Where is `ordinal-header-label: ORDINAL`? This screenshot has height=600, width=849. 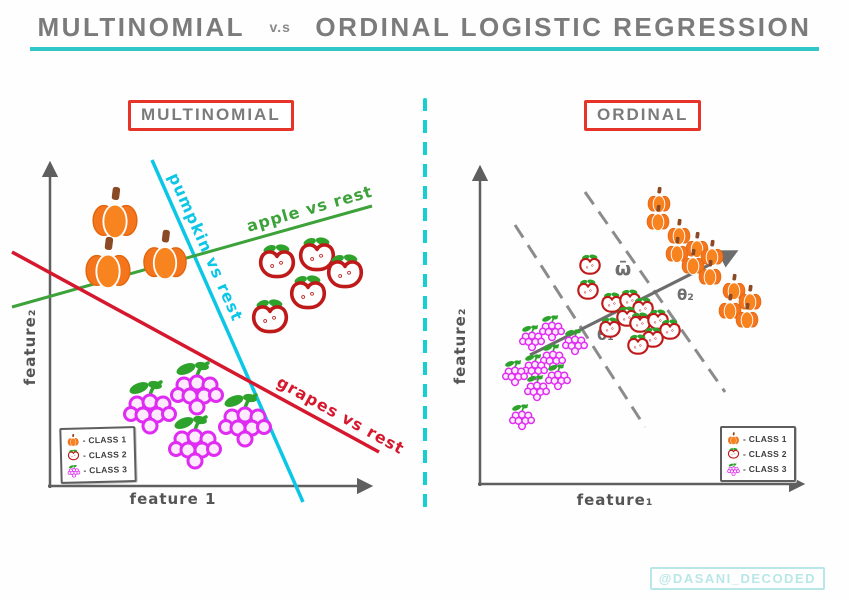 ordinal-header-label: ORDINAL is located at coordinates (643, 114).